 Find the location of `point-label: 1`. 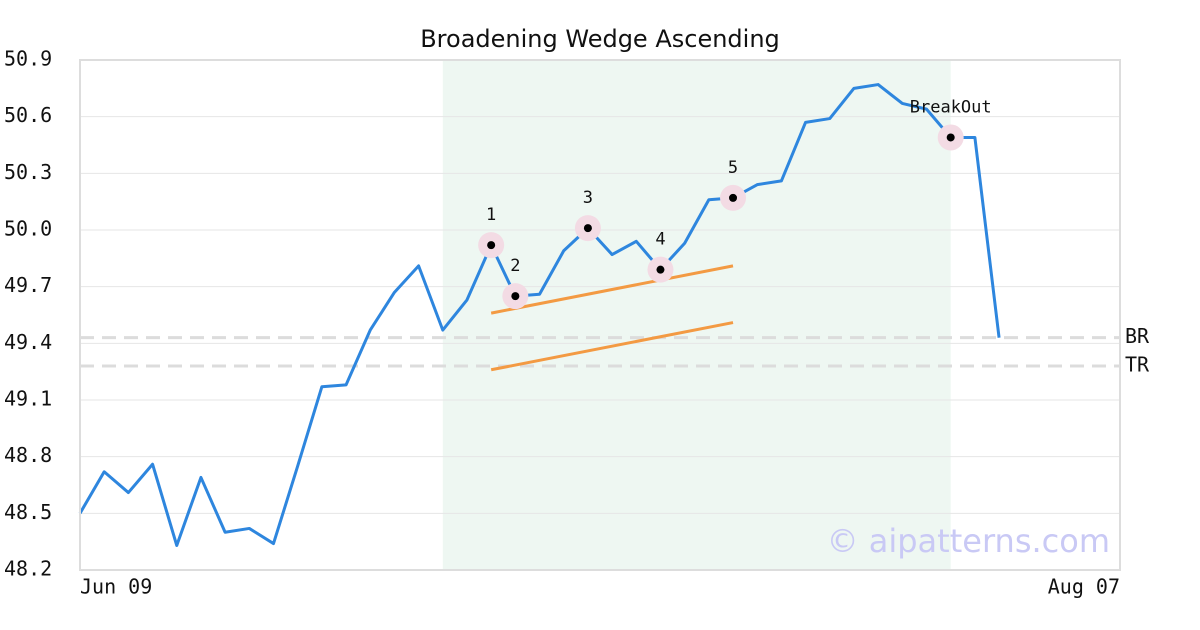

point-label: 1 is located at coordinates (491, 215).